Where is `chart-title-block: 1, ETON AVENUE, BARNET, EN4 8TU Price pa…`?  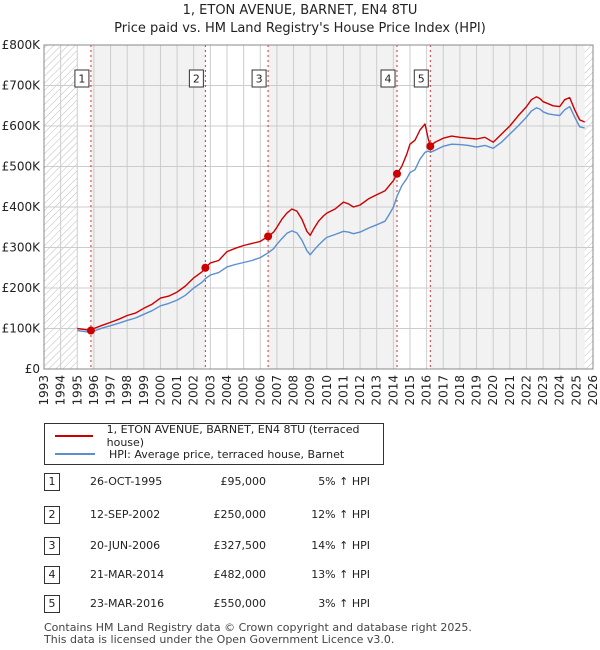 chart-title-block: 1, ETON AVENUE, BARNET, EN4 8TU Price pa… is located at coordinates (300, 20).